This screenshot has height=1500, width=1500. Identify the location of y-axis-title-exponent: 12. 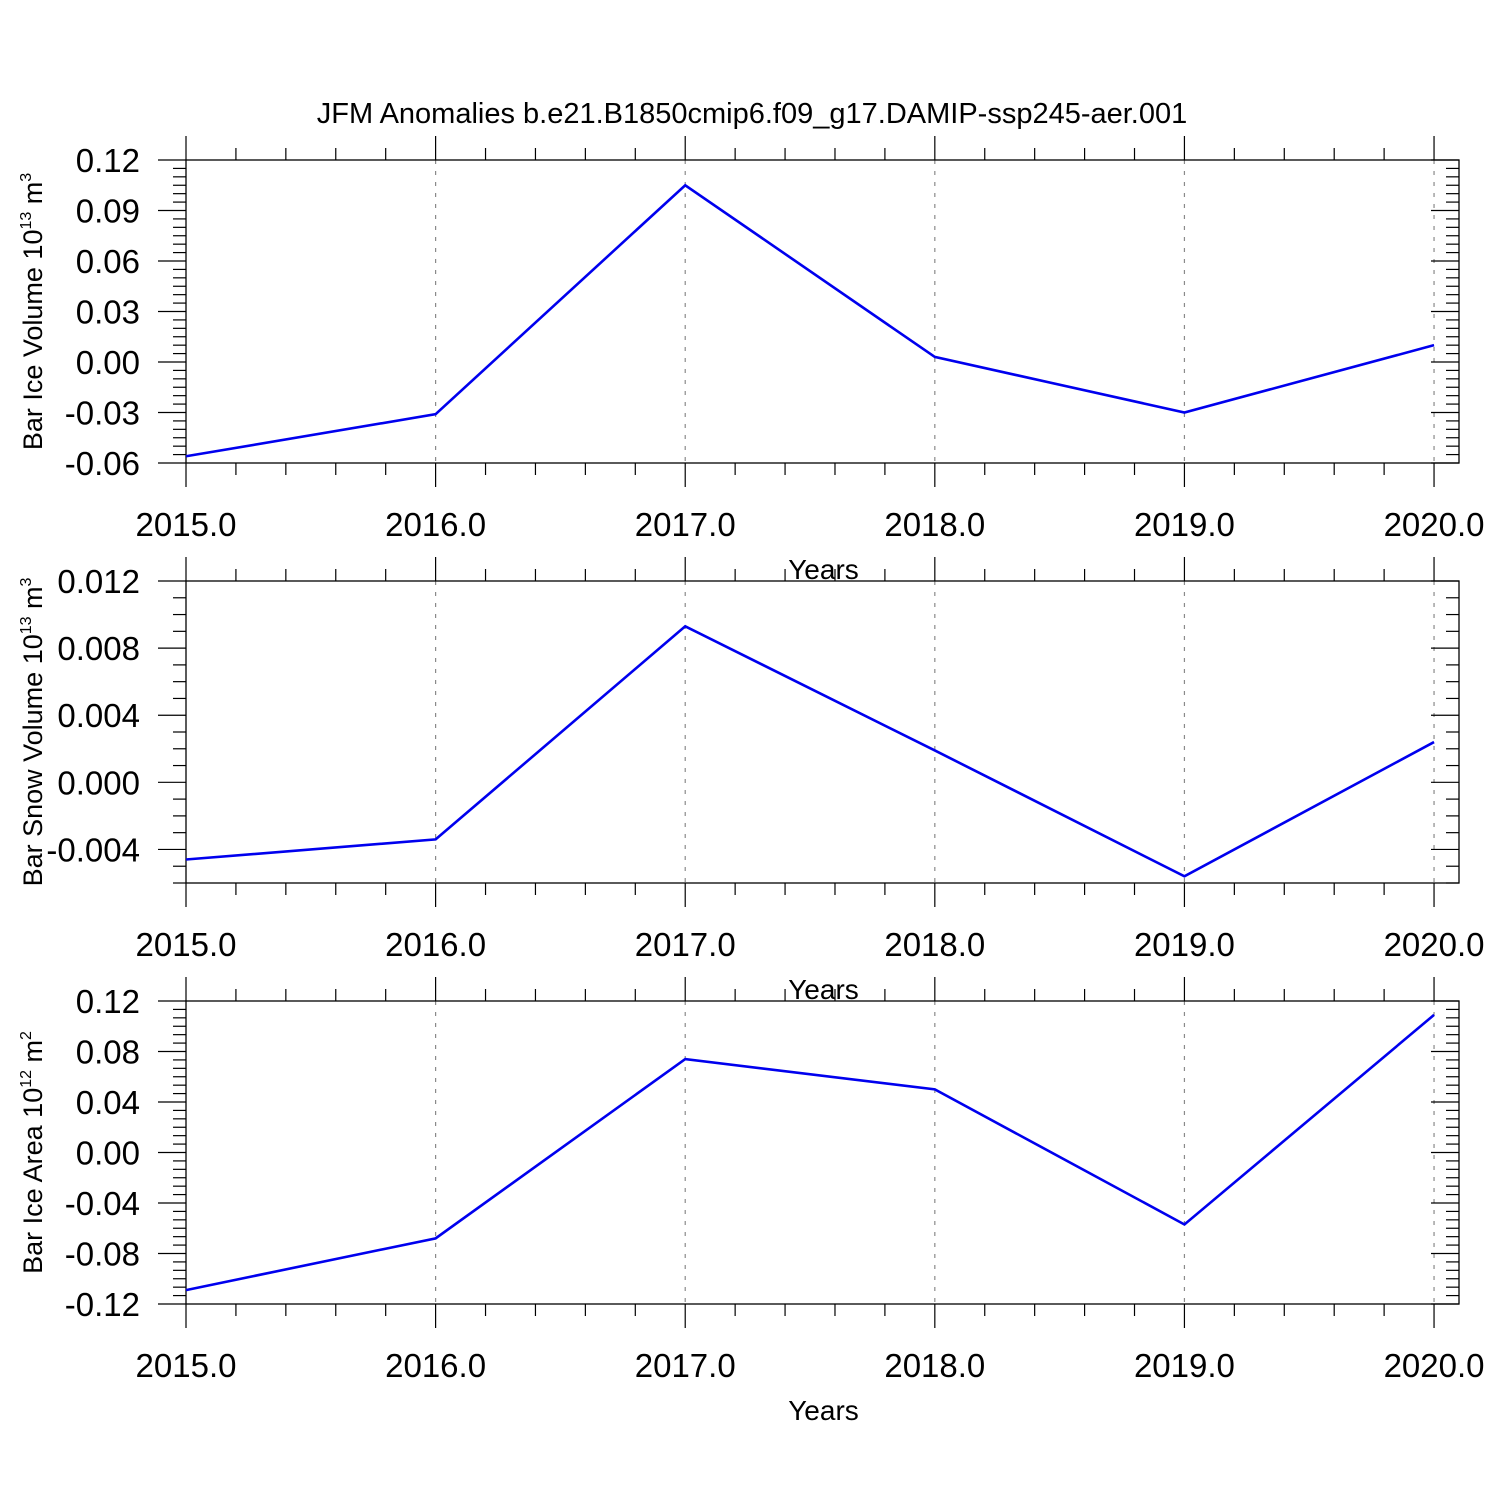
(26, 1079).